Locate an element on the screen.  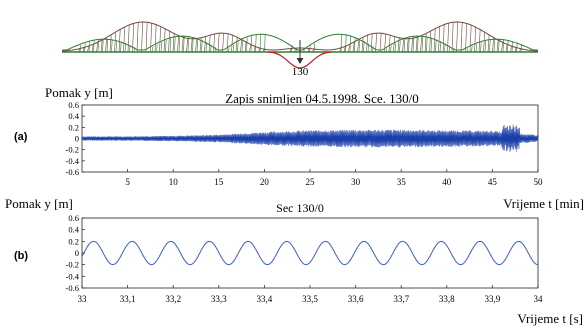
x-tick-label: 40 is located at coordinates (447, 182).